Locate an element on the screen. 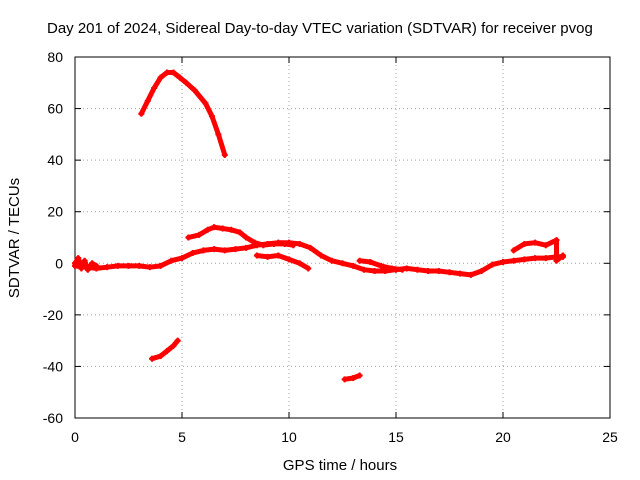 Image resolution: width=640 pixels, height=480 pixels. x-tick-label: 10 is located at coordinates (289, 437).